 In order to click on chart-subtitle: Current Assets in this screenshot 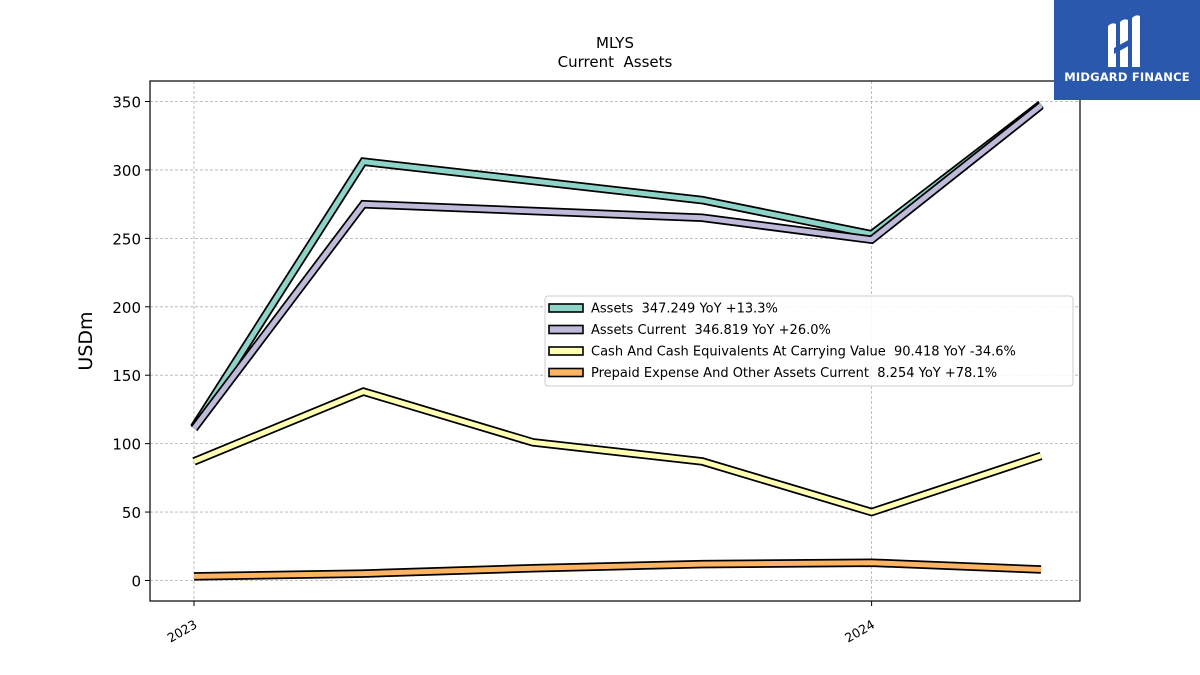, I will do `click(615, 62)`.